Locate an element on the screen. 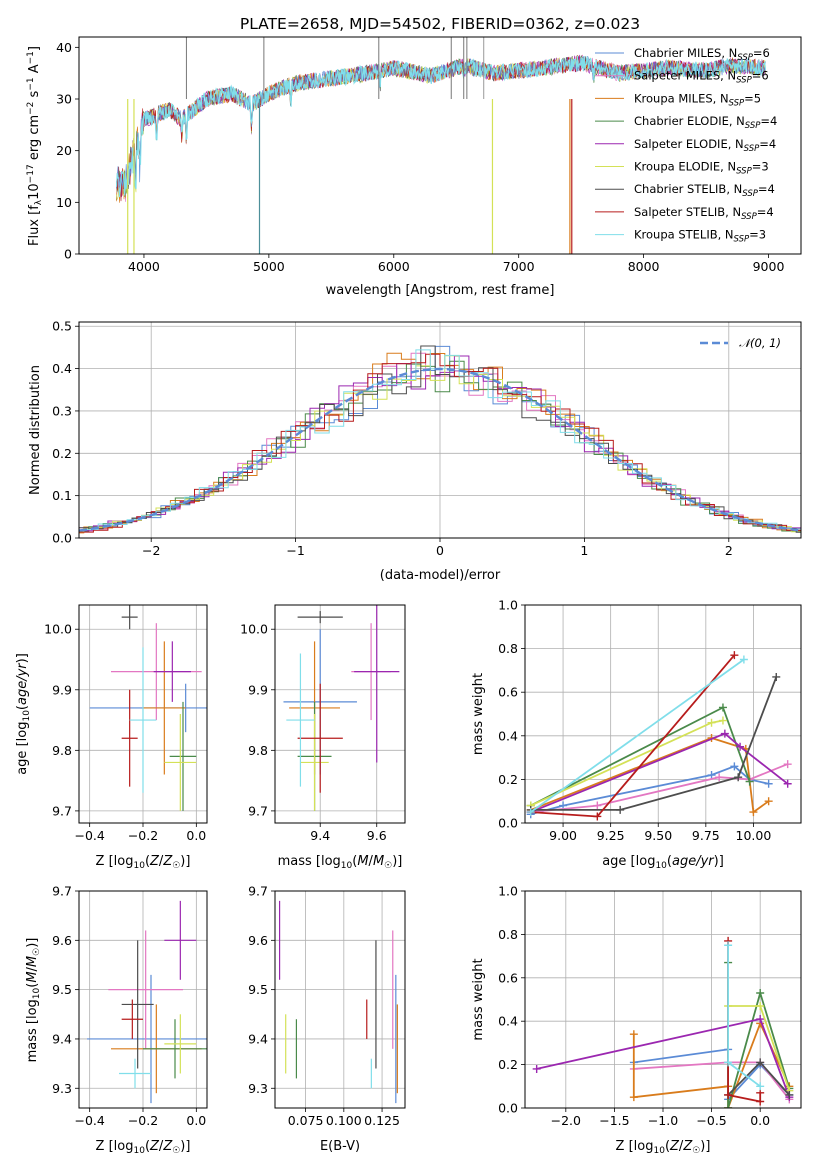  normal-curve is located at coordinates (439, 449).